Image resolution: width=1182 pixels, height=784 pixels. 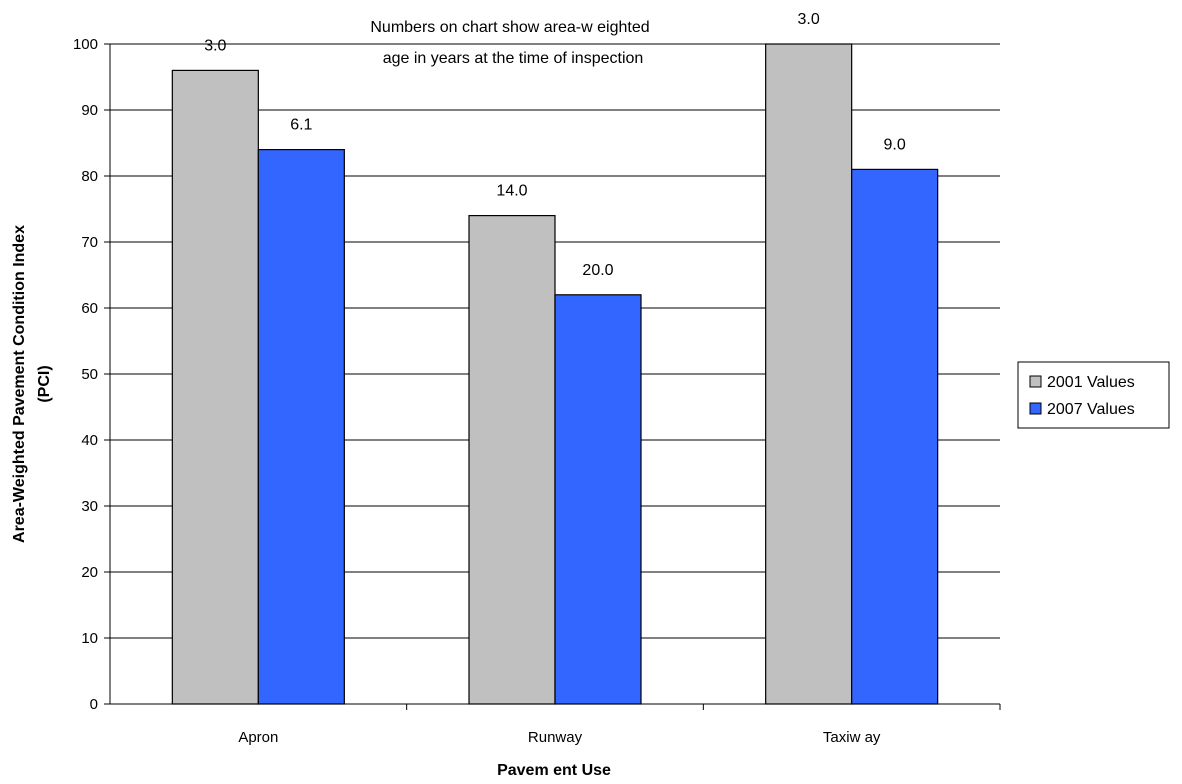 What do you see at coordinates (89, 374) in the screenshot?
I see `y-tick-label: 50` at bounding box center [89, 374].